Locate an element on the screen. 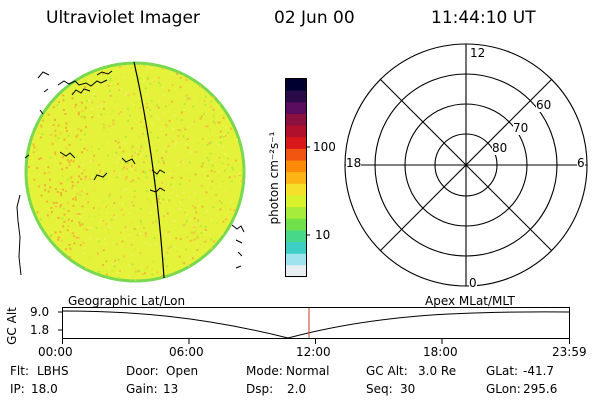  mlt-label-0: 0 is located at coordinates (473, 283).